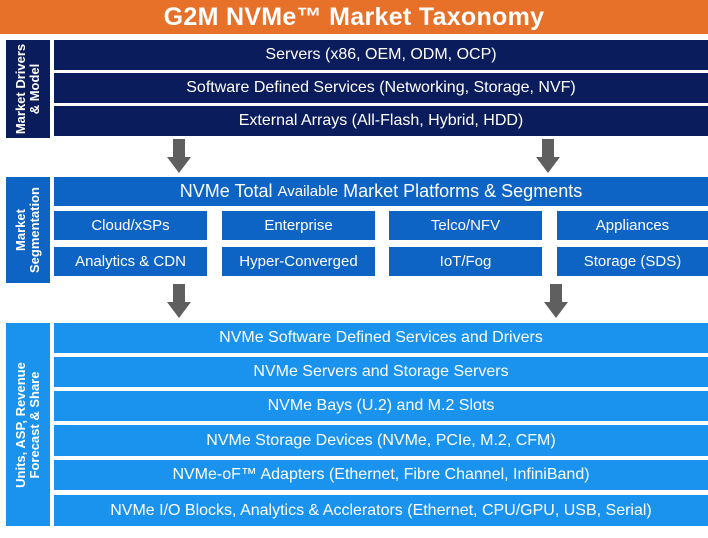 Image resolution: width=708 pixels, height=538 pixels. Describe the element at coordinates (298, 225) in the screenshot. I see `segment-enterprise: Enterprise` at that location.